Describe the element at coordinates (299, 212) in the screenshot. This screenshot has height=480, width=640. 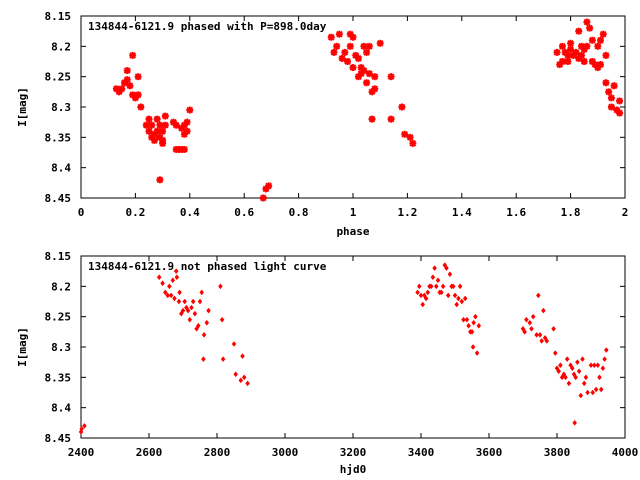
I see `x-tick-label: 0.8` at that location.